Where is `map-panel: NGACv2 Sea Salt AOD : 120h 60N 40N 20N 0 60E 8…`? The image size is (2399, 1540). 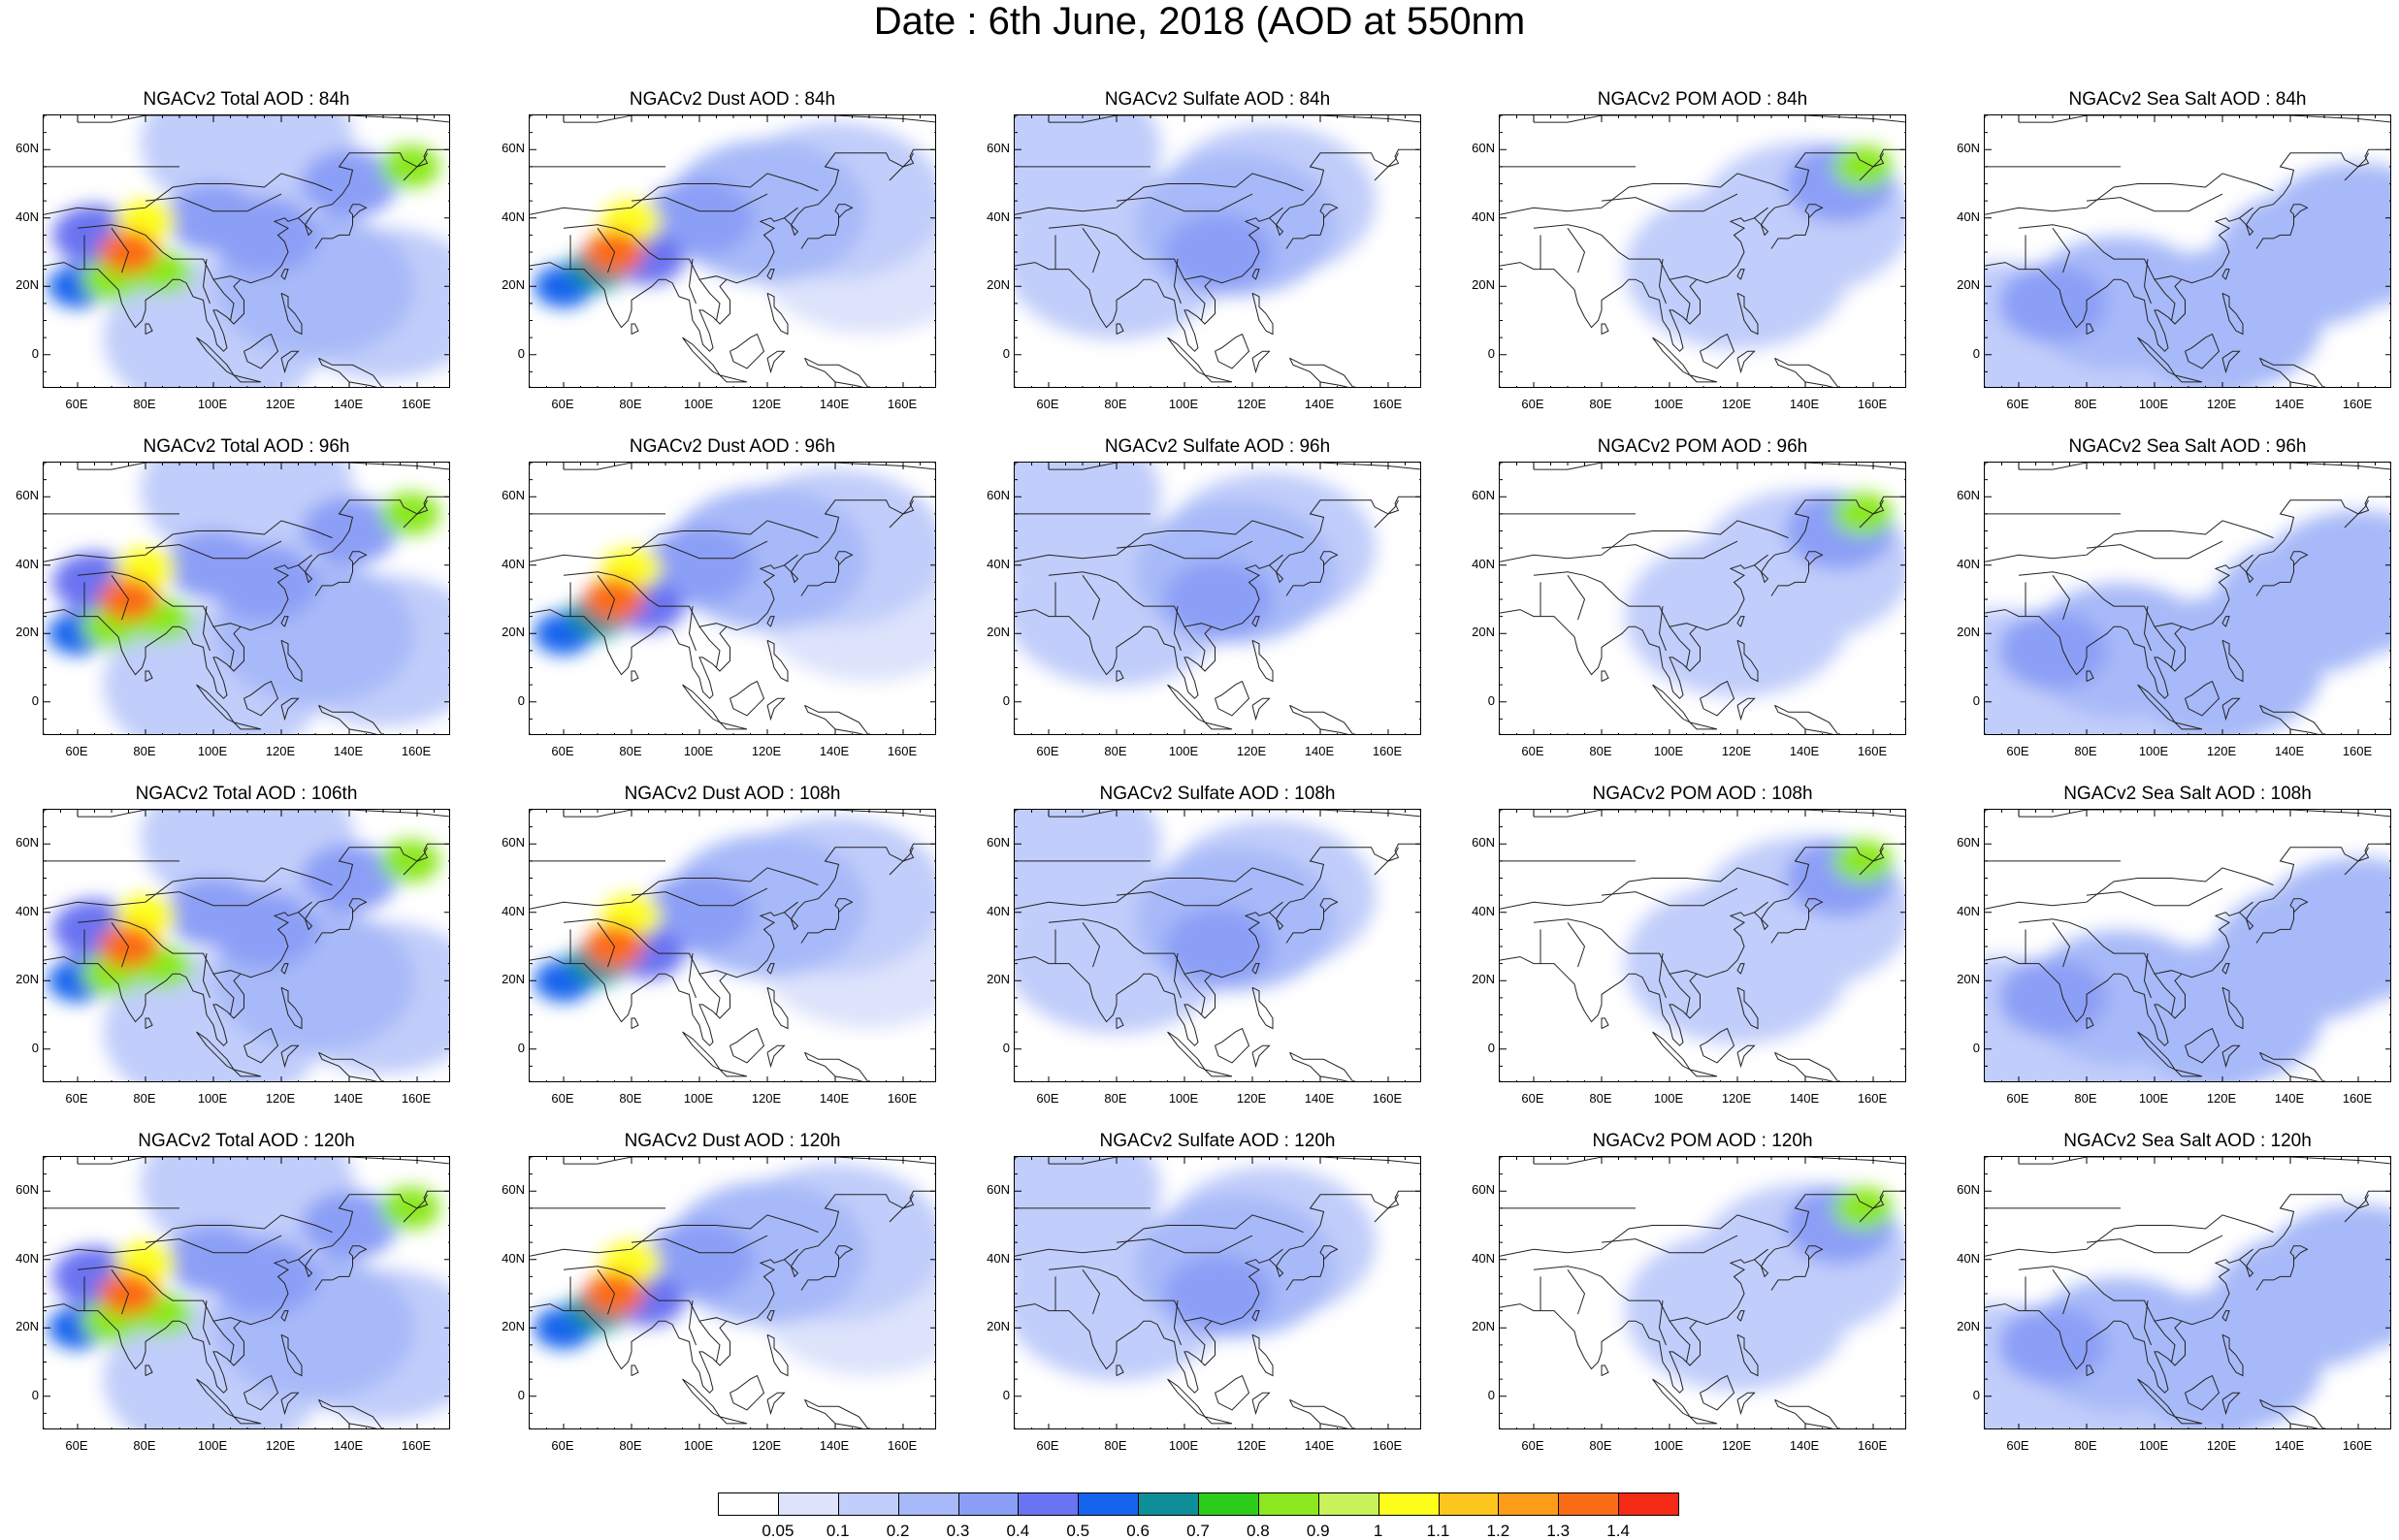 map-panel: NGACv2 Sea Salt AOD : 120h 60N 40N 20N 0 60E 8… is located at coordinates (2174, 1296).